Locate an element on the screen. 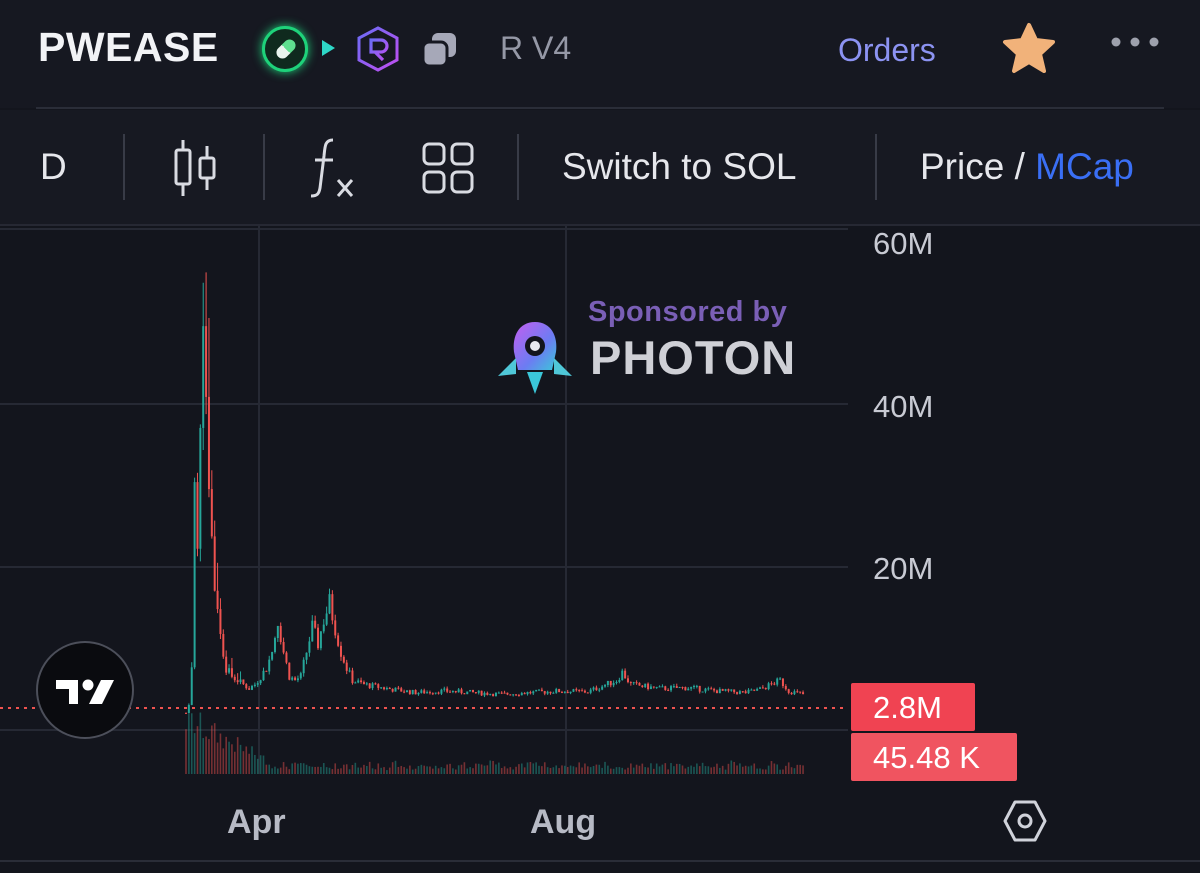 This screenshot has width=1200, height=873. copy-icon is located at coordinates (440, 50).